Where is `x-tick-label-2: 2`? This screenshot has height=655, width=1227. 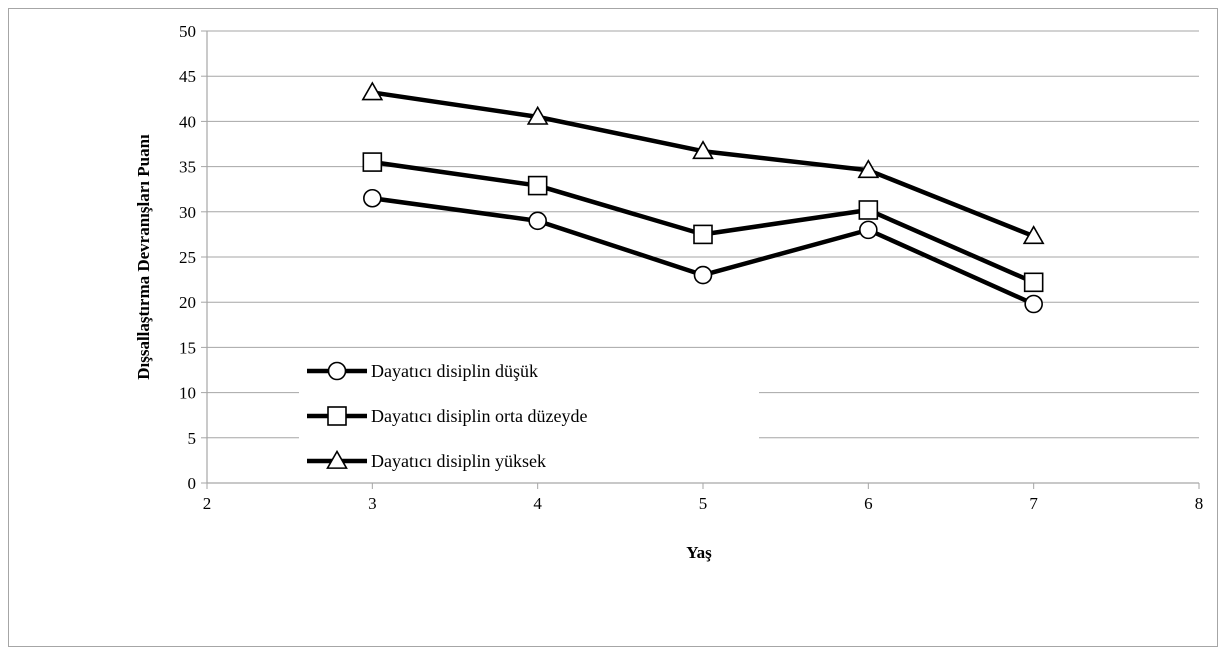 x-tick-label-2: 2 is located at coordinates (207, 503).